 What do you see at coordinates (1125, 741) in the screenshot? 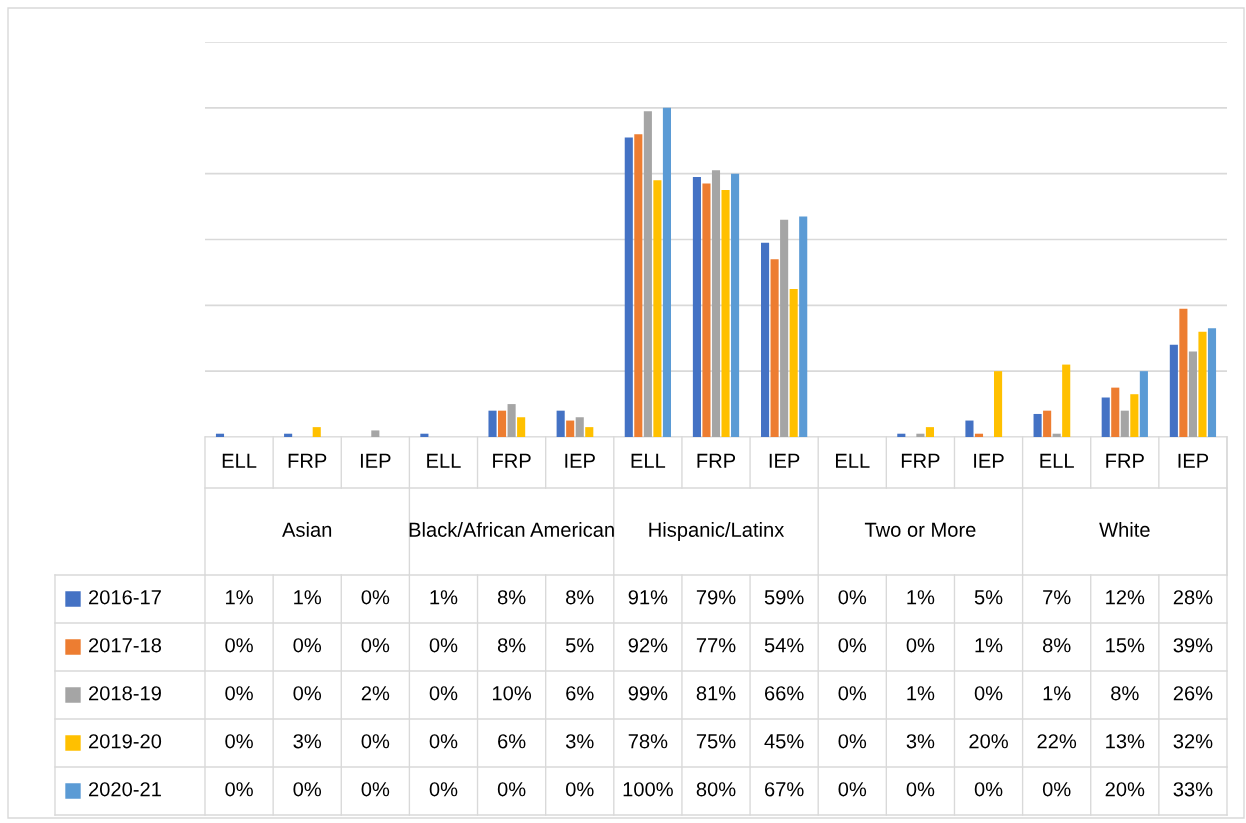
I see `data-label: 13%` at bounding box center [1125, 741].